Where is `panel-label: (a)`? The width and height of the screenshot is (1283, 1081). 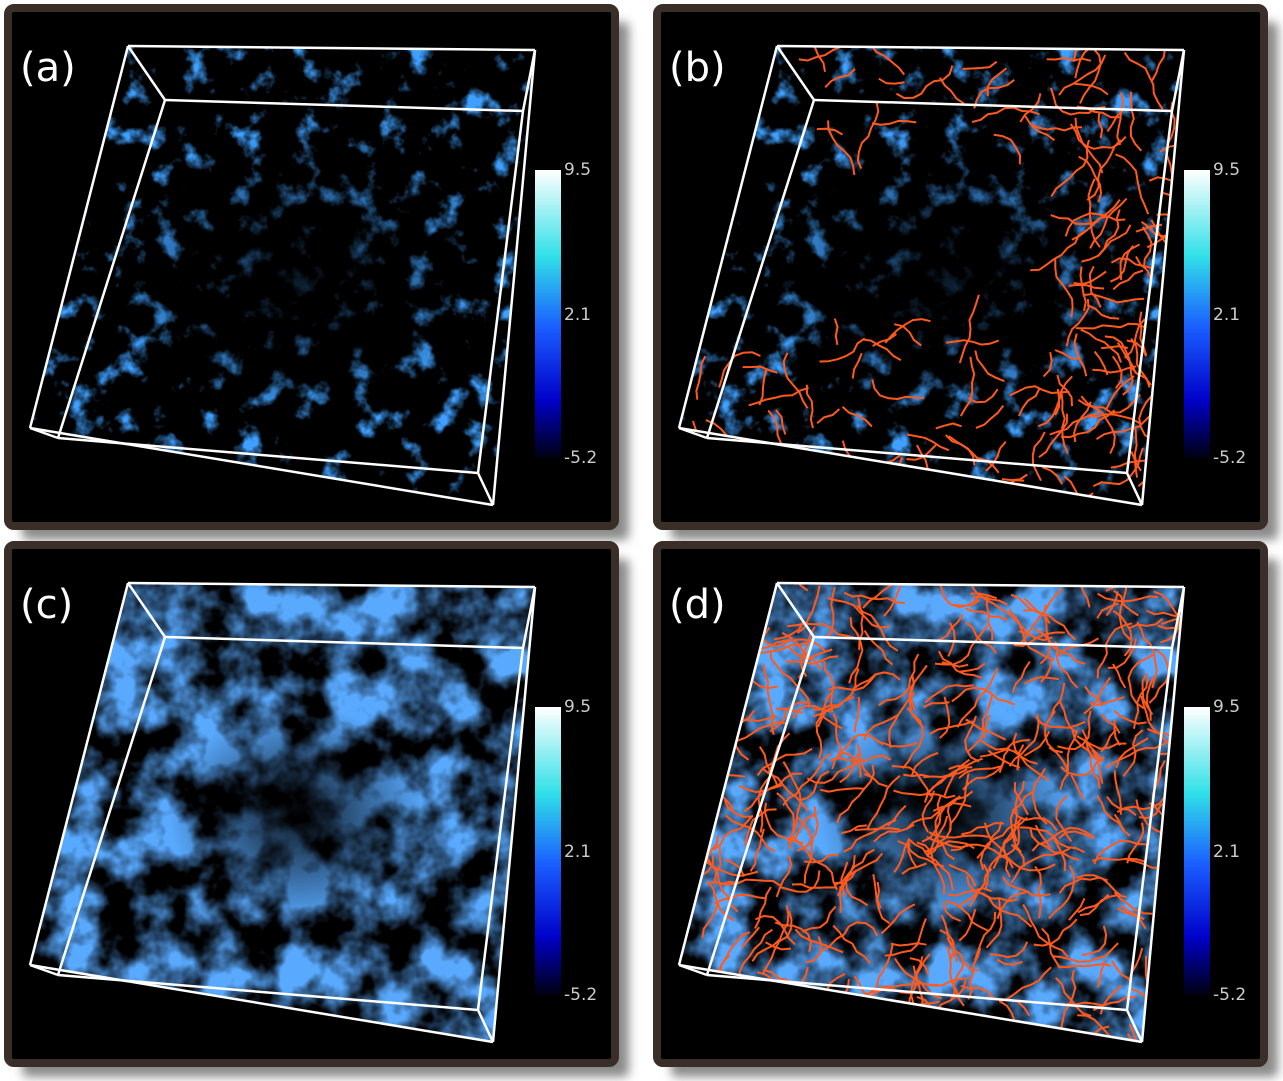 panel-label: (a) is located at coordinates (48, 68).